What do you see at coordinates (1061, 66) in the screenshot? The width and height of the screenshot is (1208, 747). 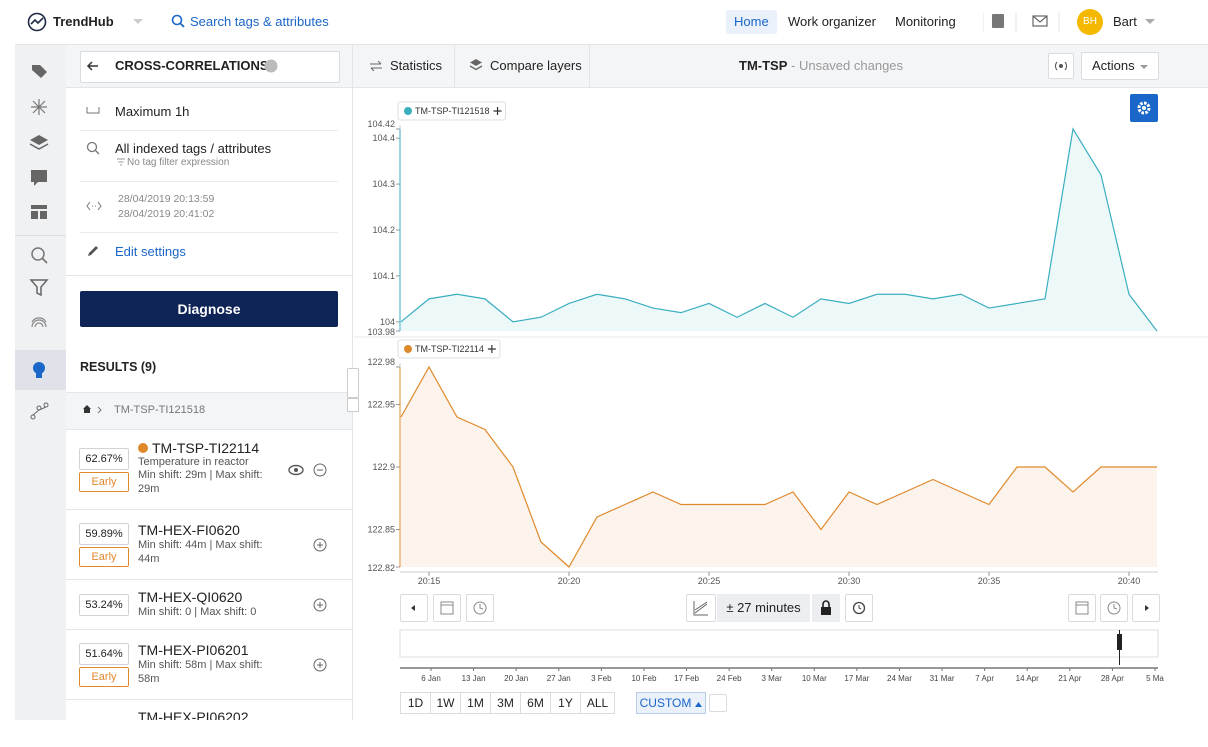 I see `live-button` at bounding box center [1061, 66].